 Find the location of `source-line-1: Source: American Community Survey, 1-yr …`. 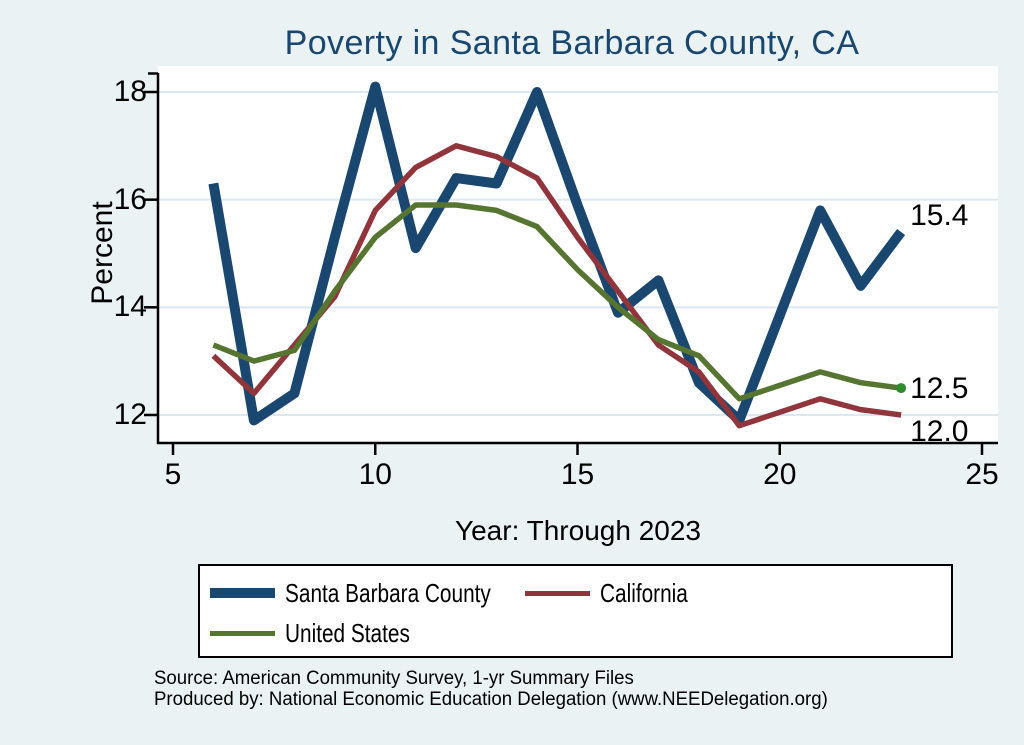

source-line-1: Source: American Community Survey, 1-yr … is located at coordinates (394, 678).